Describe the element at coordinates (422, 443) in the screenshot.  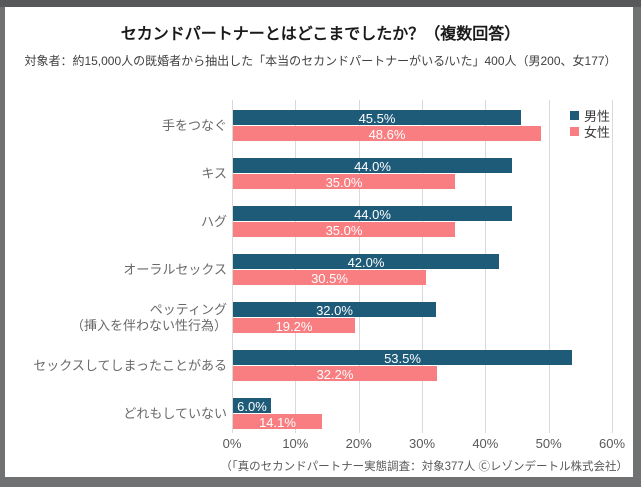
I see `x-axis-tick-label: 30%` at that location.